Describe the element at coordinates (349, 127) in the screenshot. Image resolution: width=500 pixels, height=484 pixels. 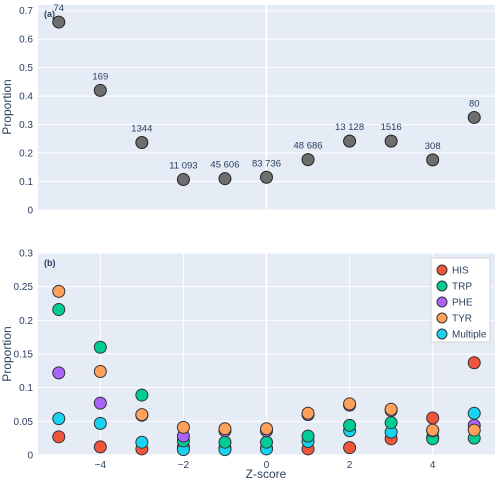
I see `count-label: 13 128` at that location.